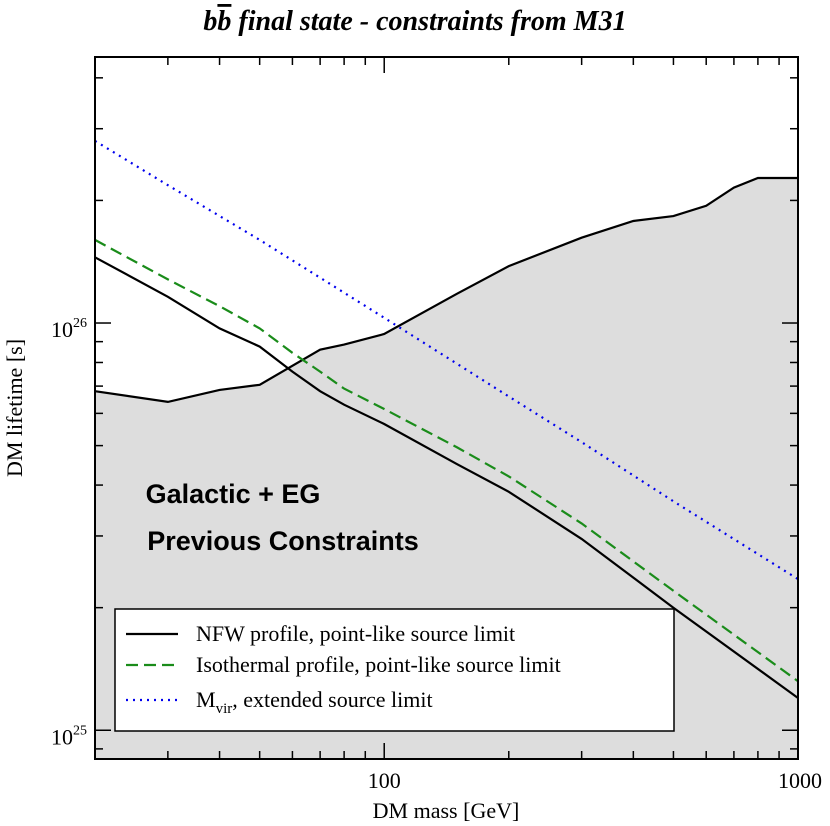 The image size is (830, 826). Describe the element at coordinates (69, 329) in the screenshot. I see `y-tick-label: 1026` at that location.